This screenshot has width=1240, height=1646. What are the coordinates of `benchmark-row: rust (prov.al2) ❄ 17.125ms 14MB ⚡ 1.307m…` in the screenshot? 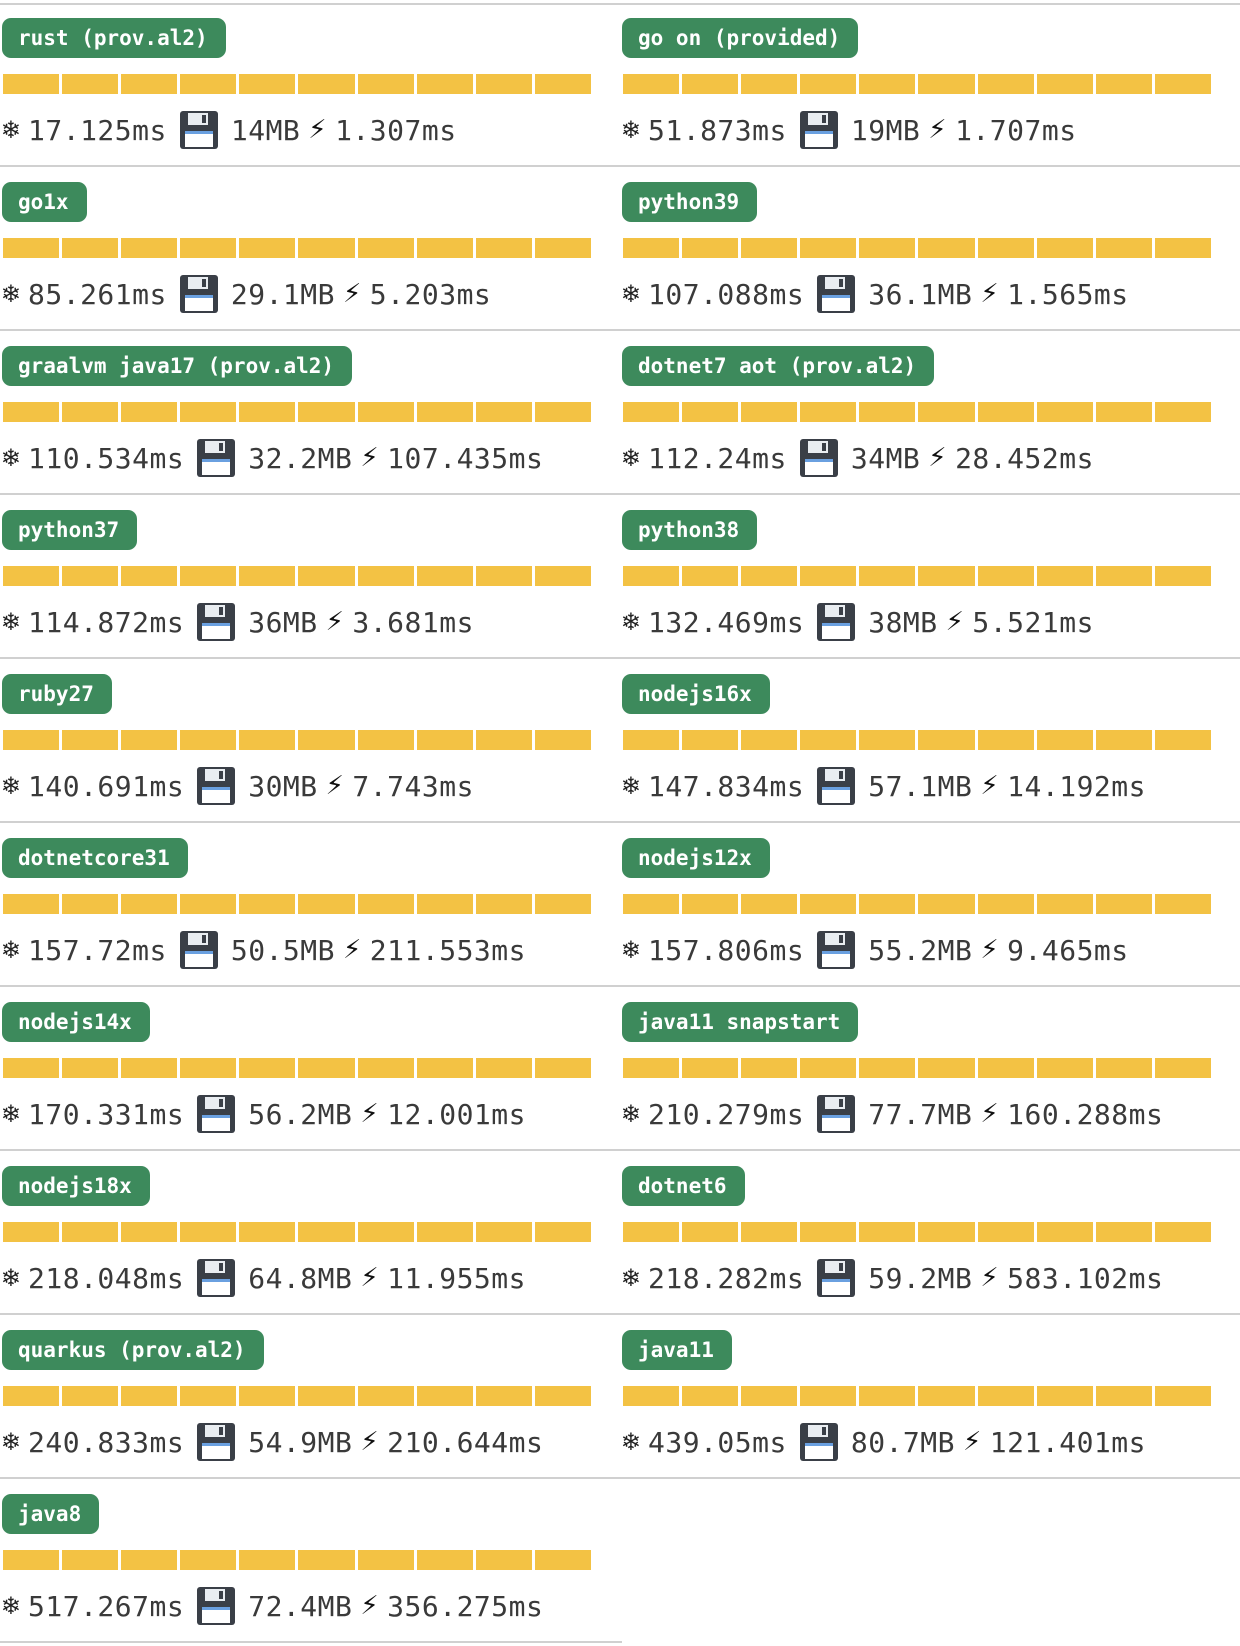 It's located at (620, 85).